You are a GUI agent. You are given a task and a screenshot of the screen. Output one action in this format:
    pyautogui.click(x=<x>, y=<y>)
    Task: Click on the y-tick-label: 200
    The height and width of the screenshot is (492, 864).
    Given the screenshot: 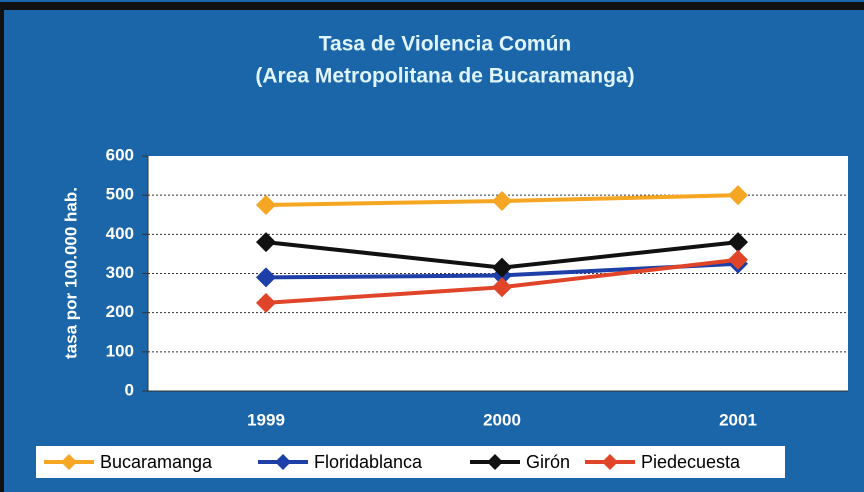 What is the action you would take?
    pyautogui.click(x=120, y=311)
    